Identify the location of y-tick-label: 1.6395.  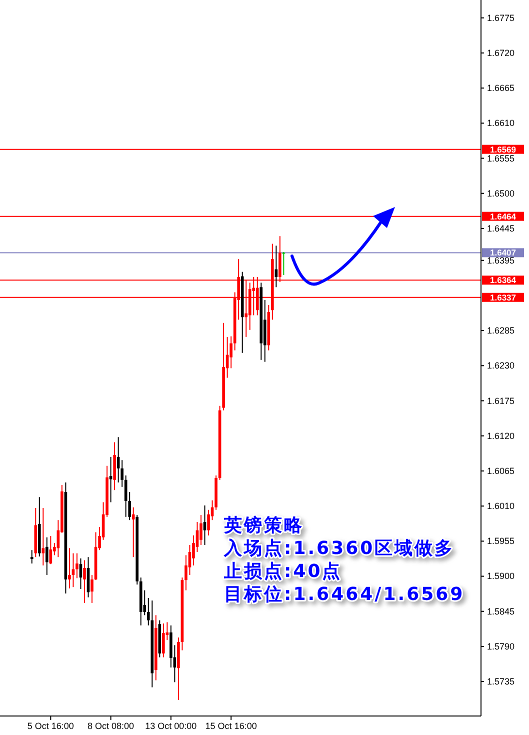
(501, 260).